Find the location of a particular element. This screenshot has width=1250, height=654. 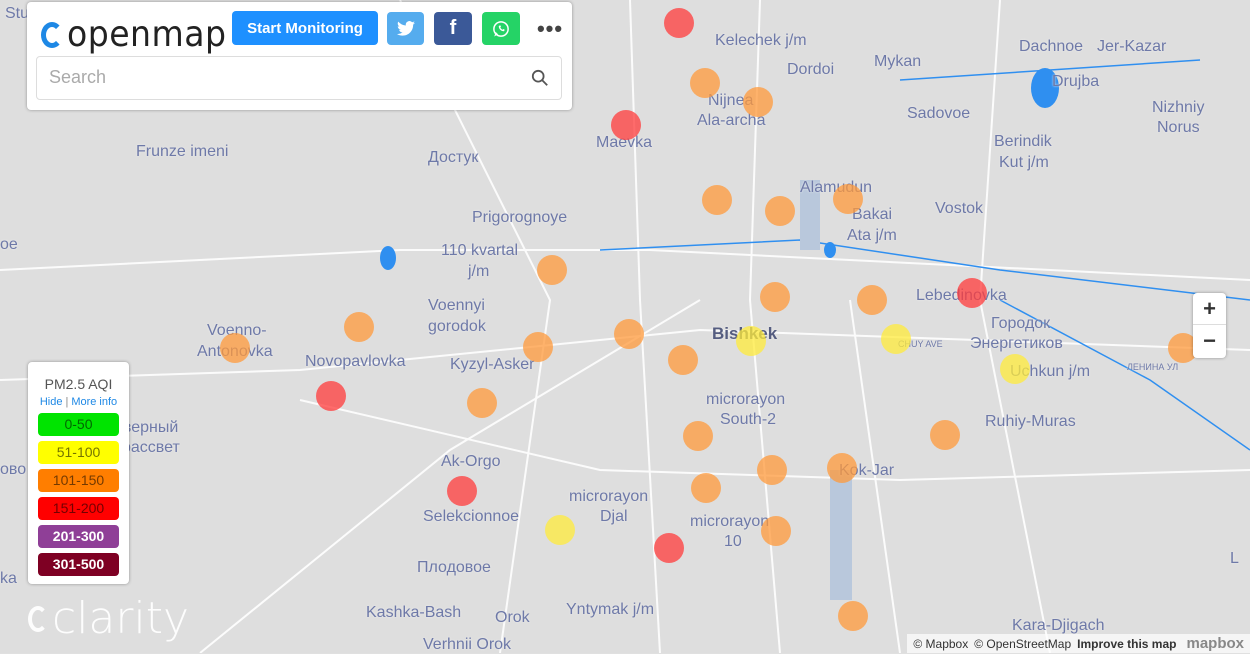

map-place-label: Kara-Djigach is located at coordinates (1058, 625).